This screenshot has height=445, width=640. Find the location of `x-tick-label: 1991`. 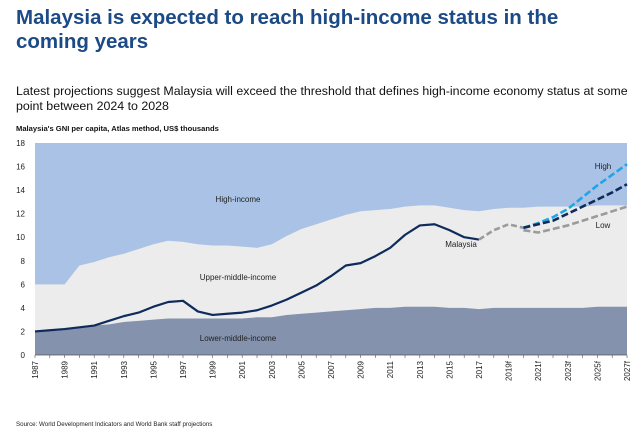

x-tick-label: 1991 is located at coordinates (94, 369).